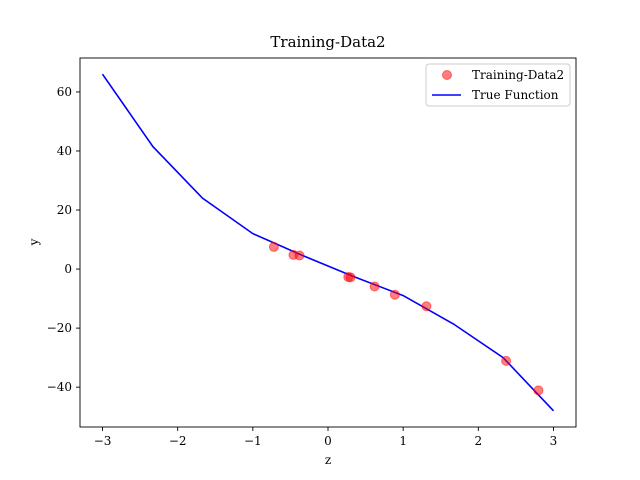 This screenshot has height=480, width=640. I want to click on x-tick-label: 1, so click(403, 441).